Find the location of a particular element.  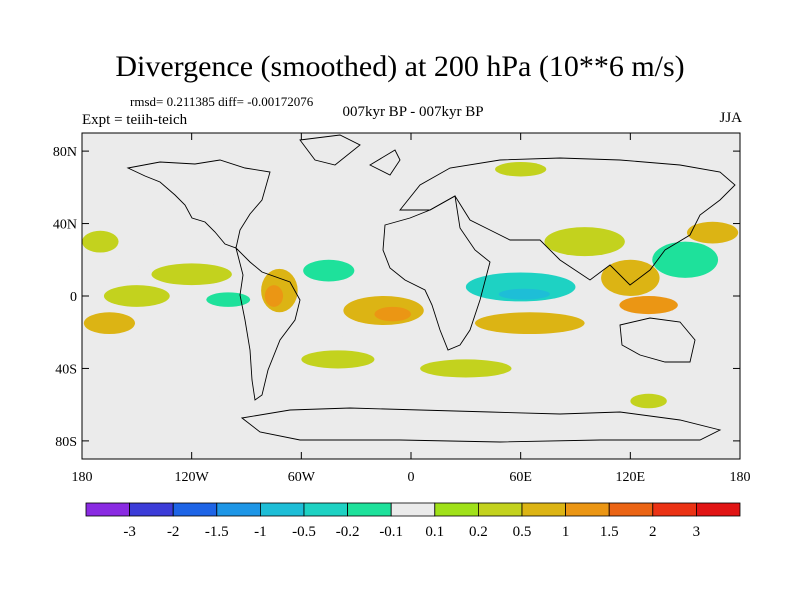

colorbar-label: 1 is located at coordinates (566, 532).